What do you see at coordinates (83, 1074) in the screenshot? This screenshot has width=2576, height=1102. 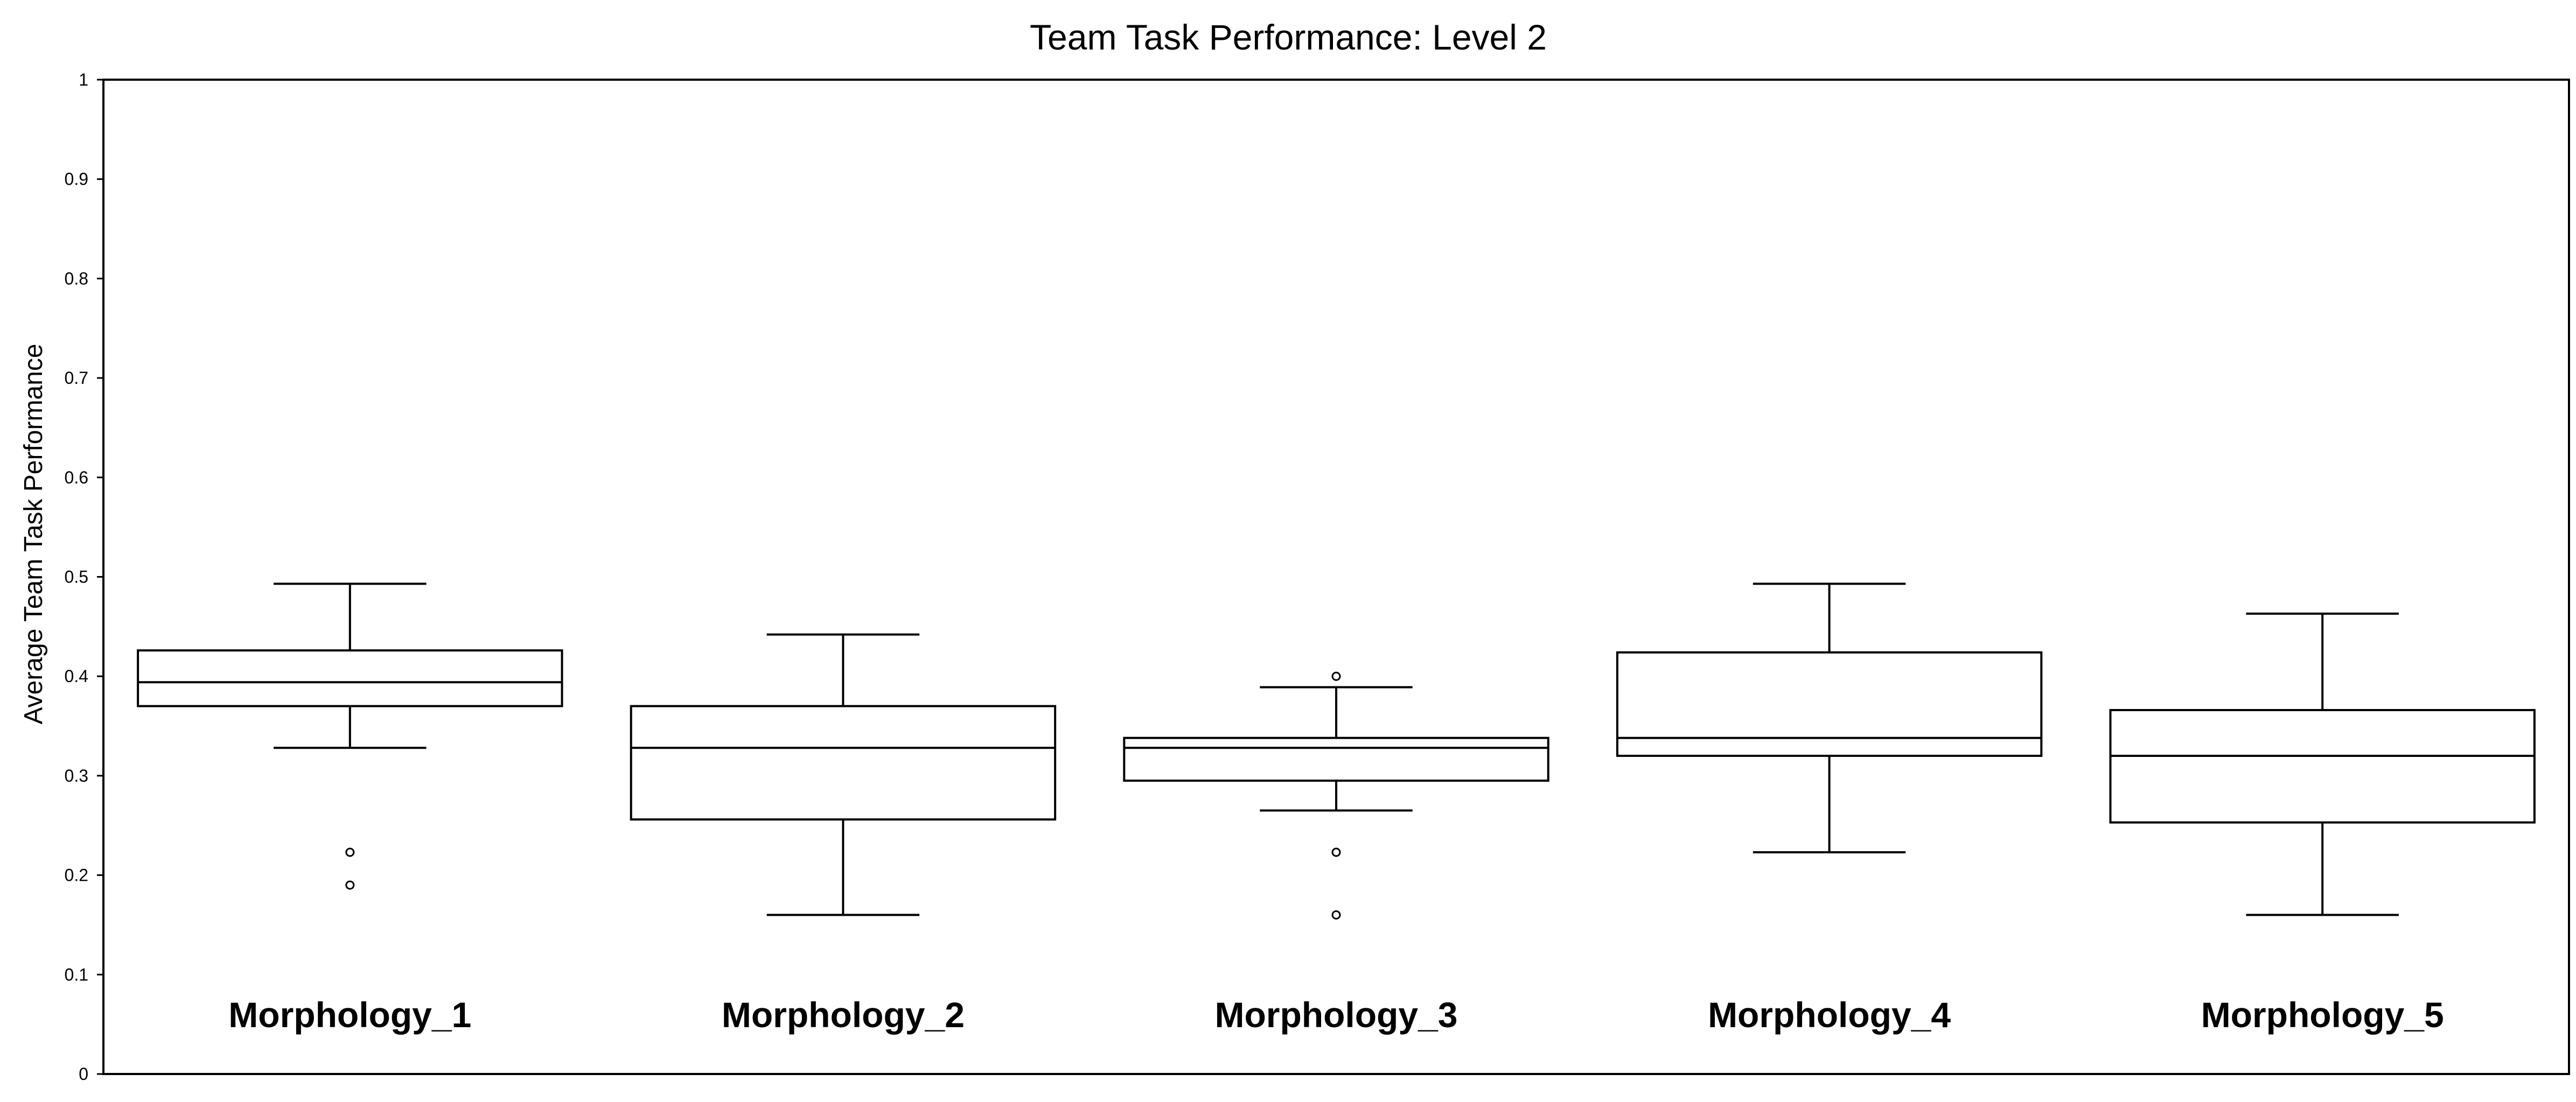 I see `y-tick-label: 0` at bounding box center [83, 1074].